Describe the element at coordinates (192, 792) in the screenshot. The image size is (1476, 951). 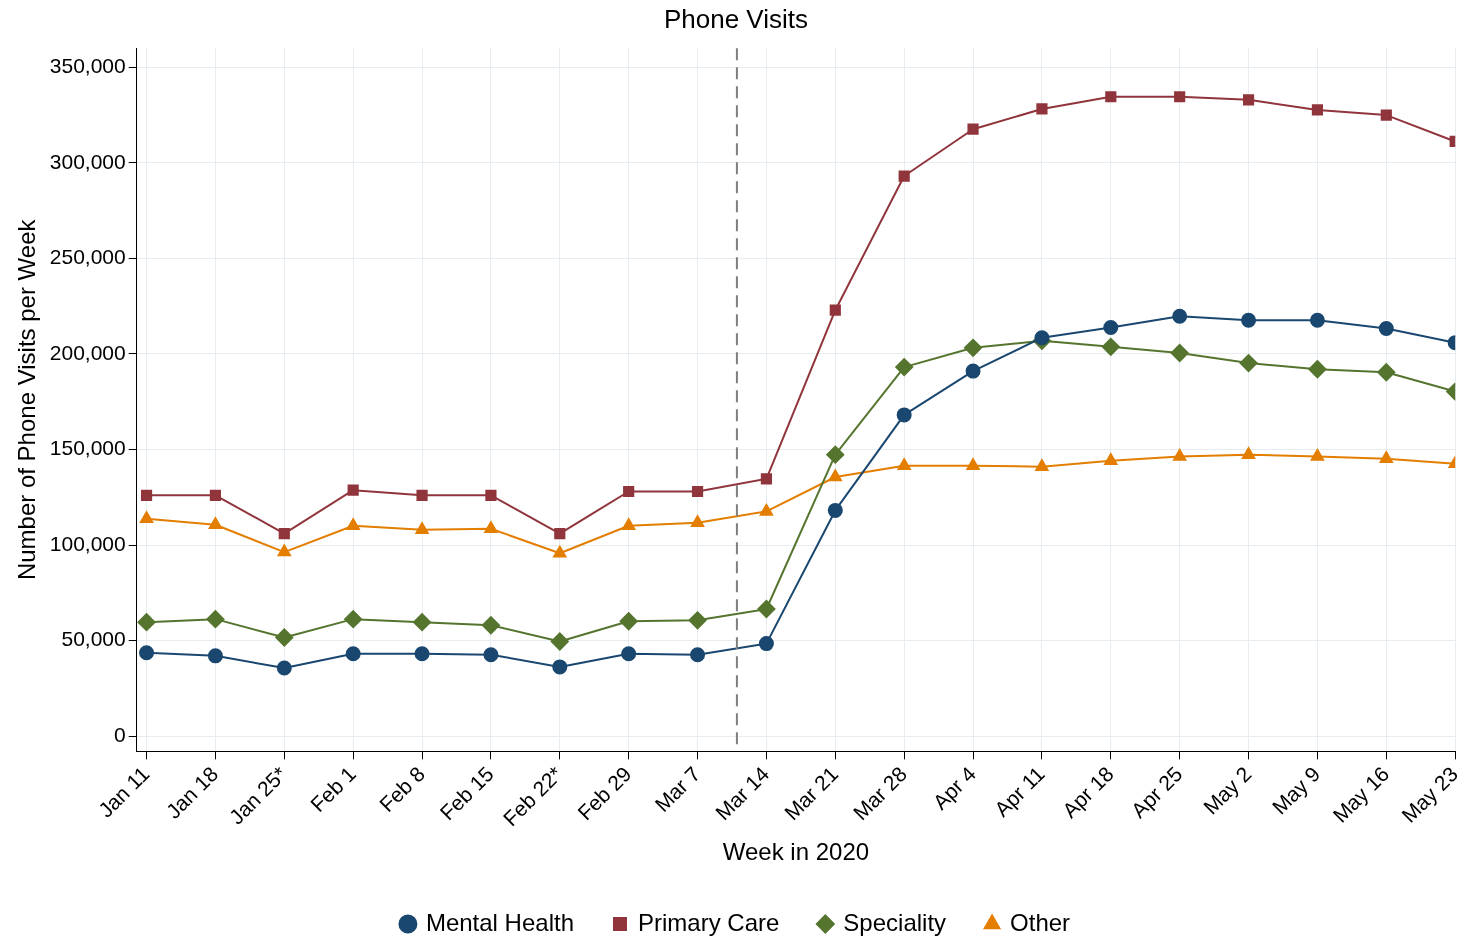
I see `x-tick-label: Jan 18` at that location.